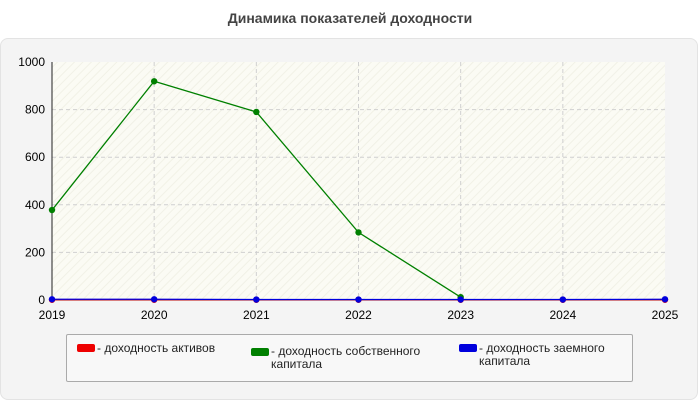 This screenshot has width=700, height=400. What do you see at coordinates (156, 348) in the screenshot?
I see `legend-label: - доходность активов` at bounding box center [156, 348].